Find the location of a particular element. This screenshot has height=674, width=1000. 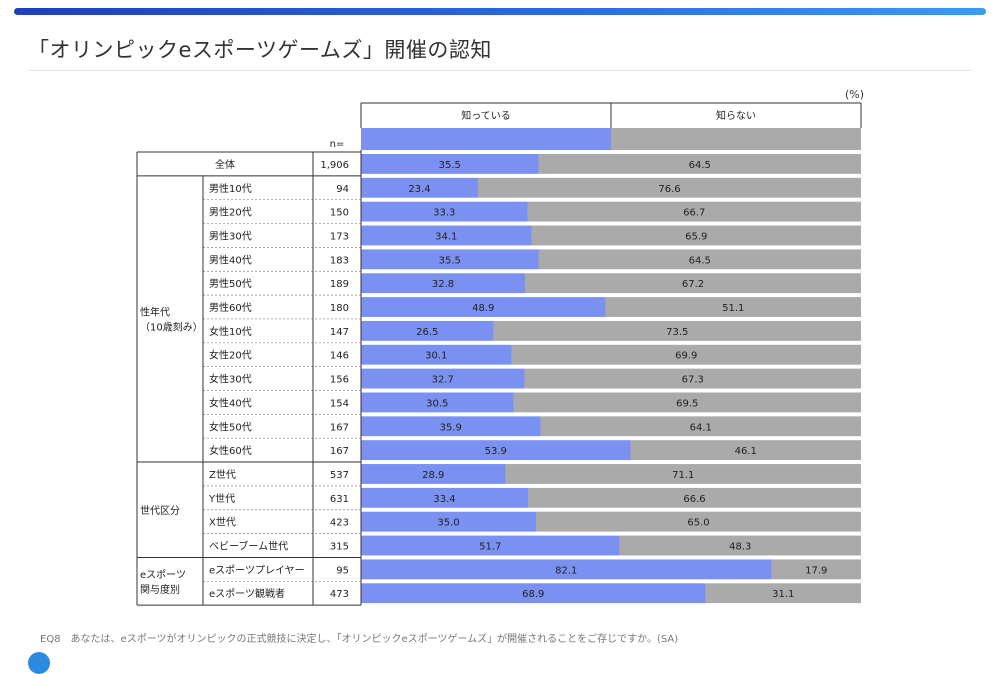

bar-label-unknown: 76.6 is located at coordinates (669, 189).